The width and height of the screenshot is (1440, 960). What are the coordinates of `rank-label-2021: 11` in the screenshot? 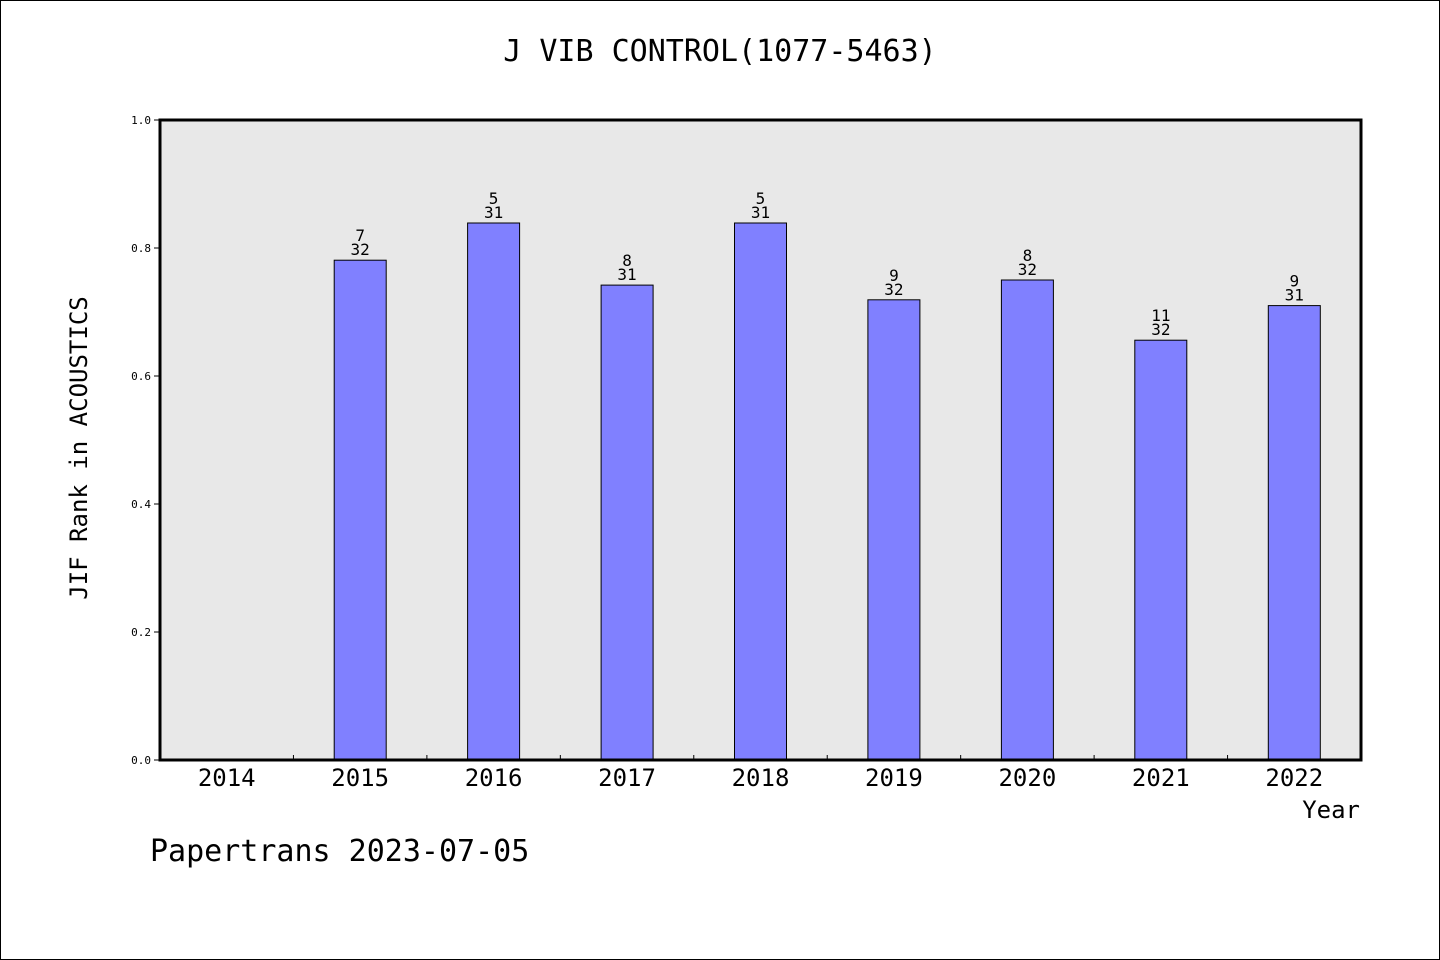 It's located at (1160, 315).